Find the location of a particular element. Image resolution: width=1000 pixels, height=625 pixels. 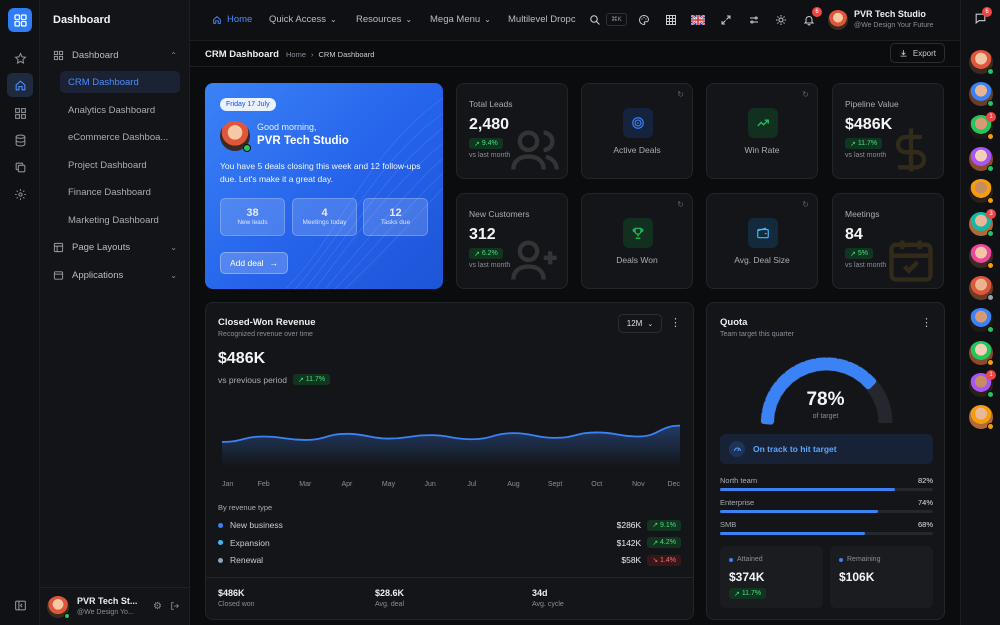

database-icon is located at coordinates (20, 140).